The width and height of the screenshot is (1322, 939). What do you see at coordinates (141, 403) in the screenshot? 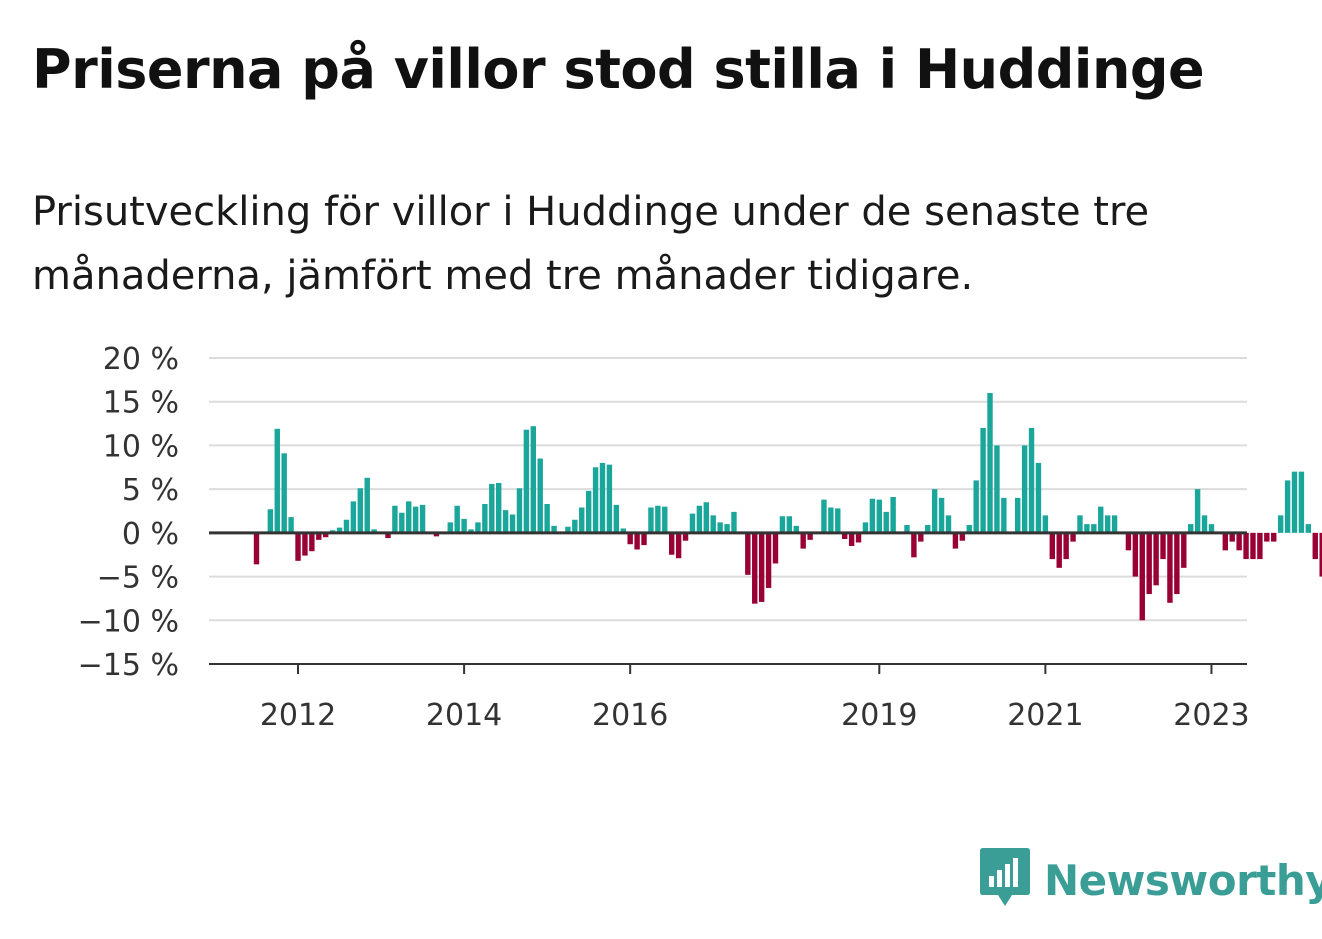
I see `y-tick-label: 15 %` at bounding box center [141, 403].